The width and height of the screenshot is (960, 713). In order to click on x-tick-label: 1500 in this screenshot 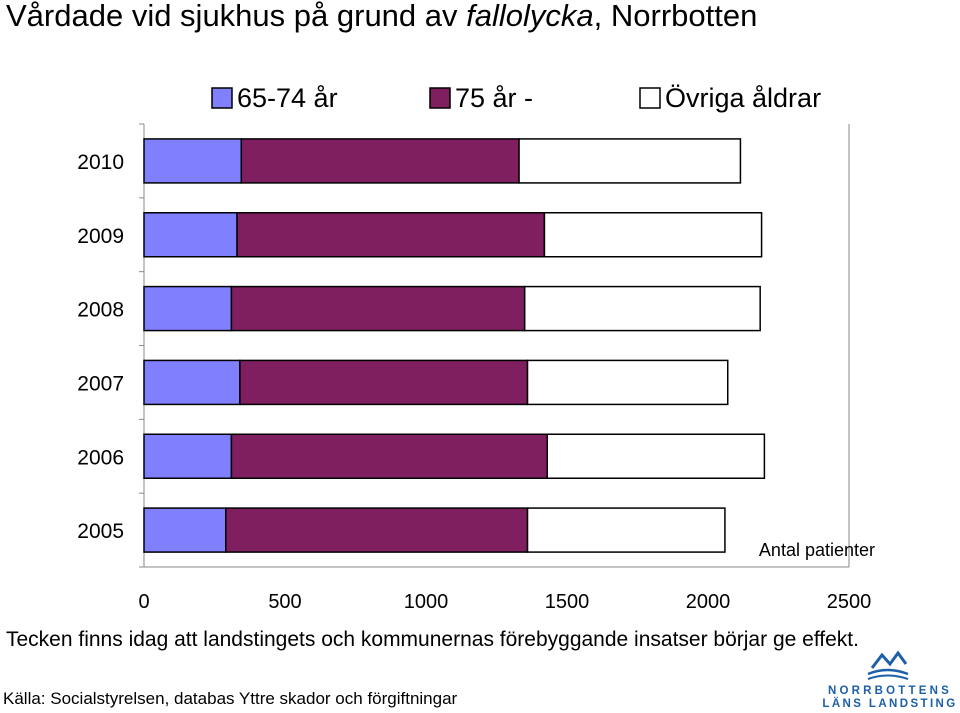, I will do `click(567, 602)`.